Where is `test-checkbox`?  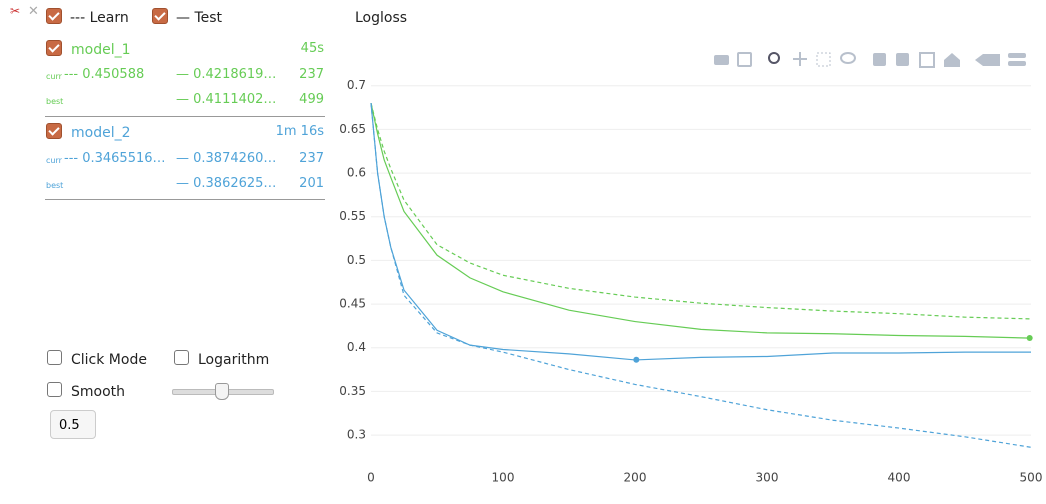 test-checkbox is located at coordinates (160, 16).